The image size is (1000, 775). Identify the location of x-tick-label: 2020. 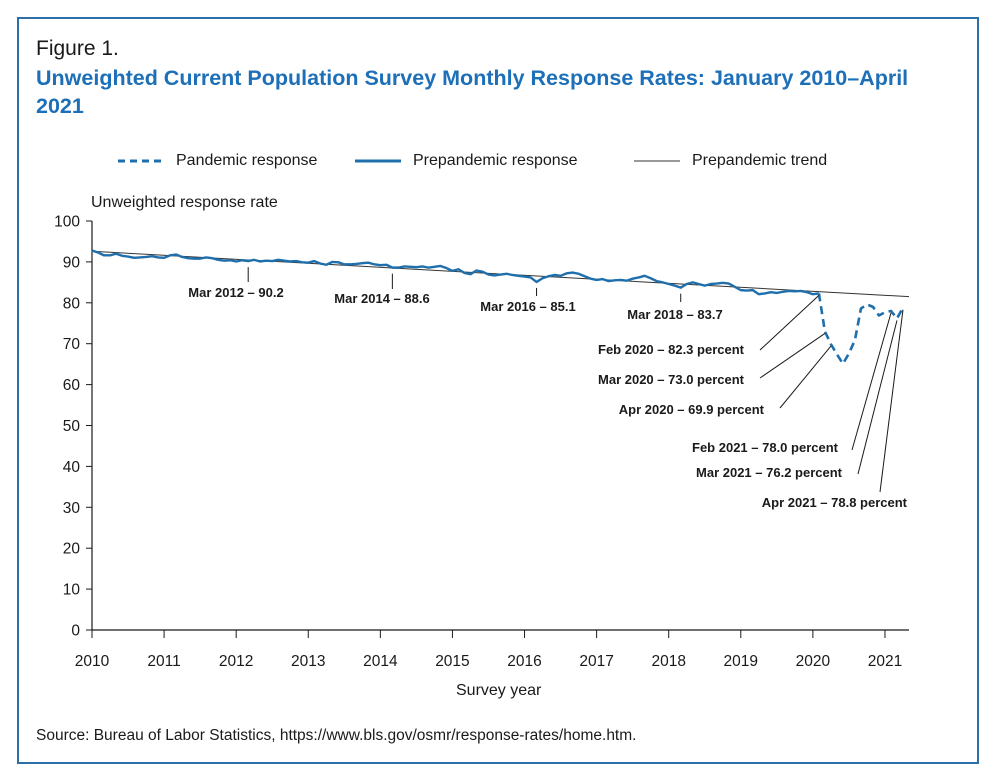
(813, 661).